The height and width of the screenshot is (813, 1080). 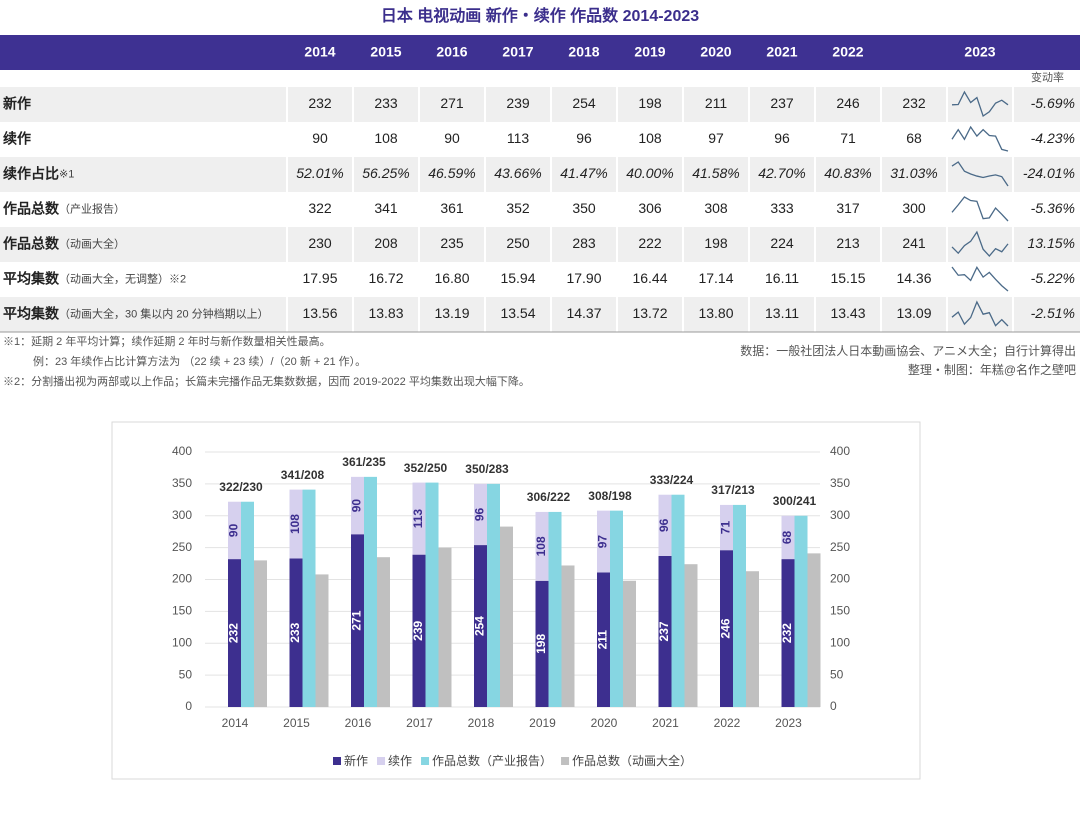 What do you see at coordinates (848, 208) in the screenshot?
I see `table-cell: 317` at bounding box center [848, 208].